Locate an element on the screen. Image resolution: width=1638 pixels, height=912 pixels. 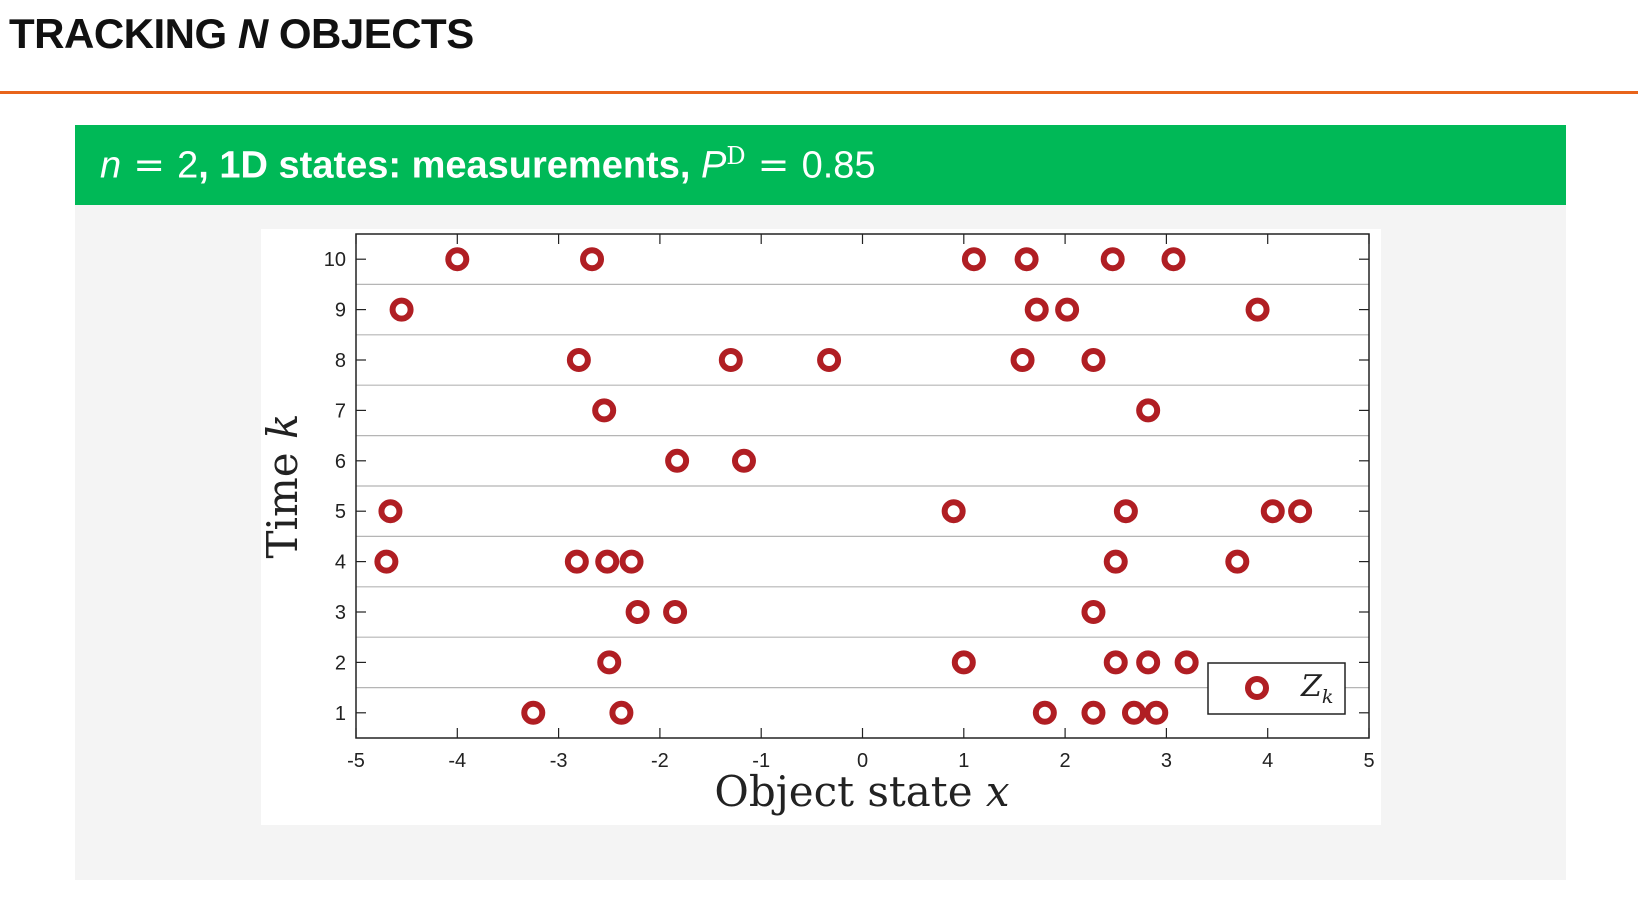
y-axis-label-text: Time is located at coordinates (284, 498).